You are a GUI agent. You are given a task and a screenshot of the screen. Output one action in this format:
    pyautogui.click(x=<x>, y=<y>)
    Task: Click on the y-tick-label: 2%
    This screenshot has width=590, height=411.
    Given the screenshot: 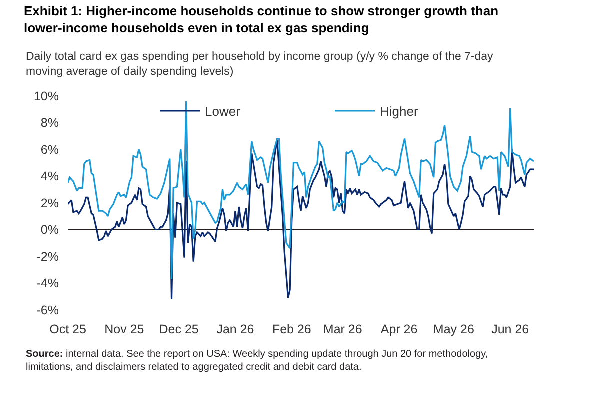 What is the action you would take?
    pyautogui.click(x=49, y=203)
    